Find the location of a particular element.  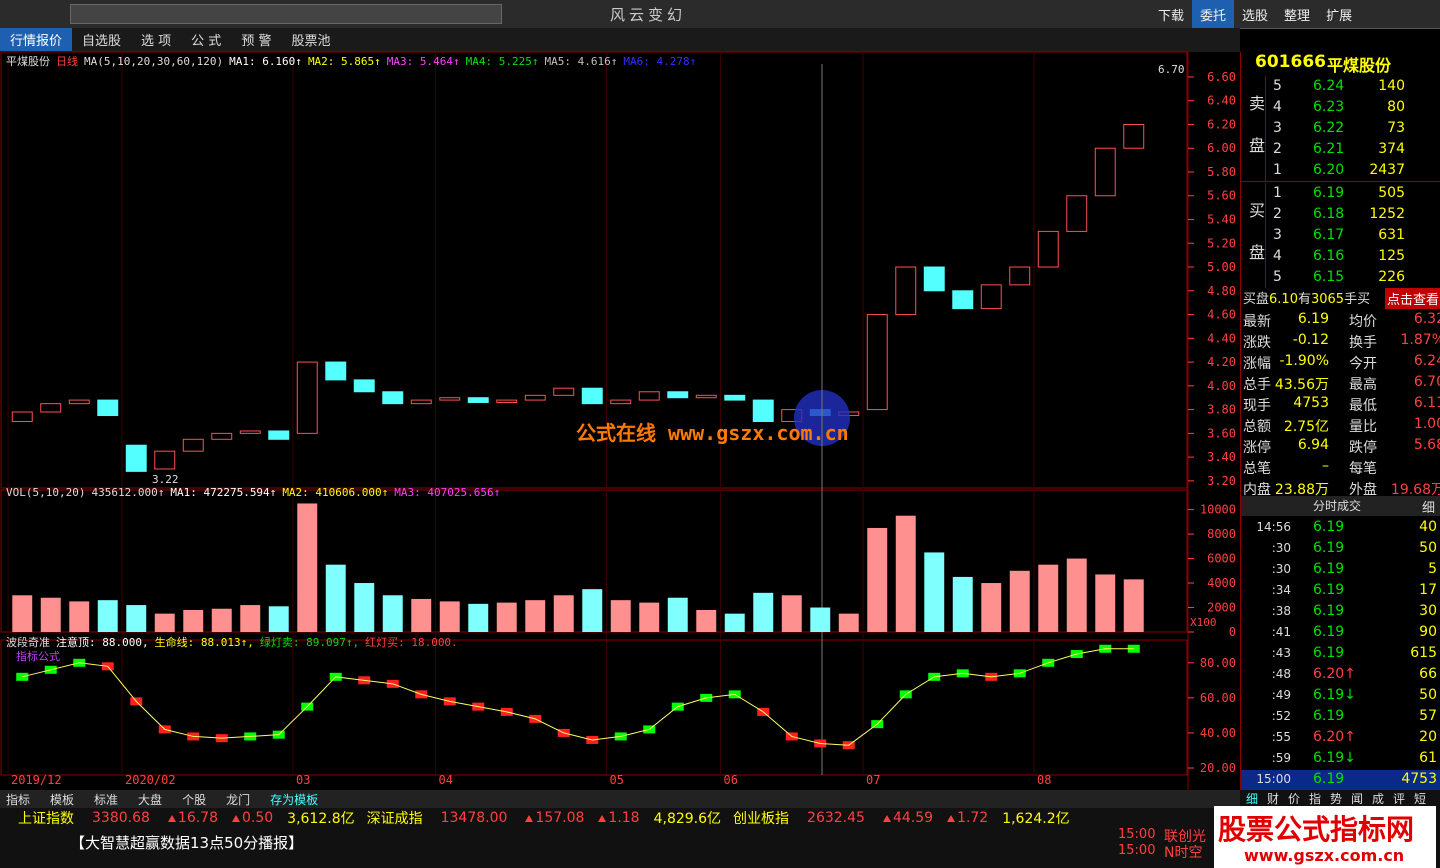

quote-tab: 成 is located at coordinates (1378, 799).